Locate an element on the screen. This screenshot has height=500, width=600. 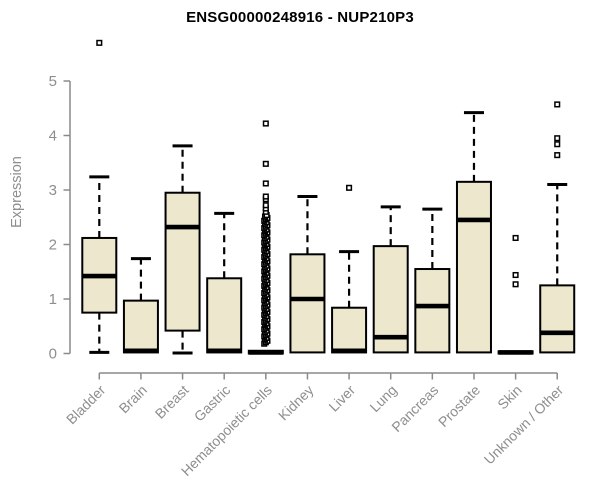
box-gastric is located at coordinates (224, 315).